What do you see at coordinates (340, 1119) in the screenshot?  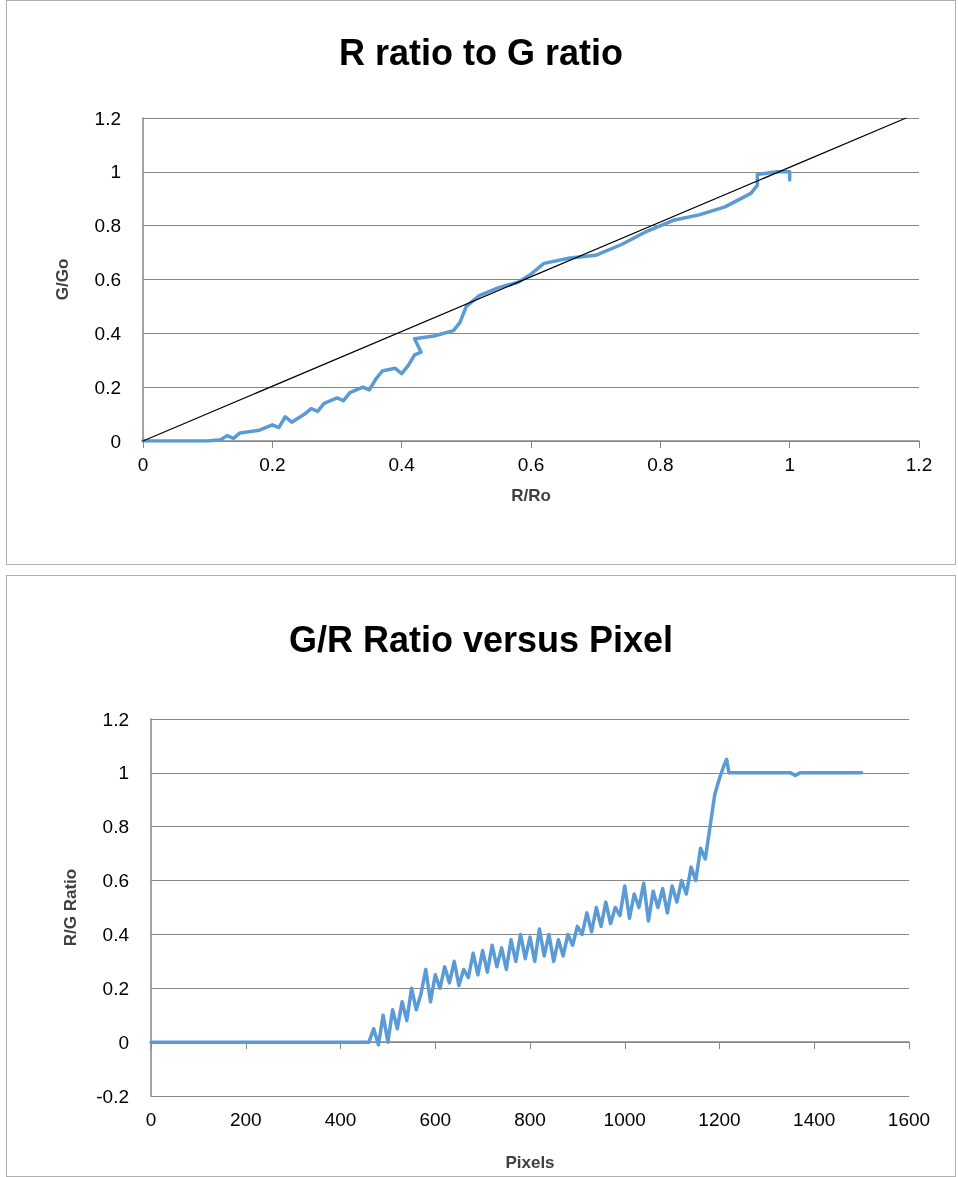 I see `x-tick-label: 400` at bounding box center [340, 1119].